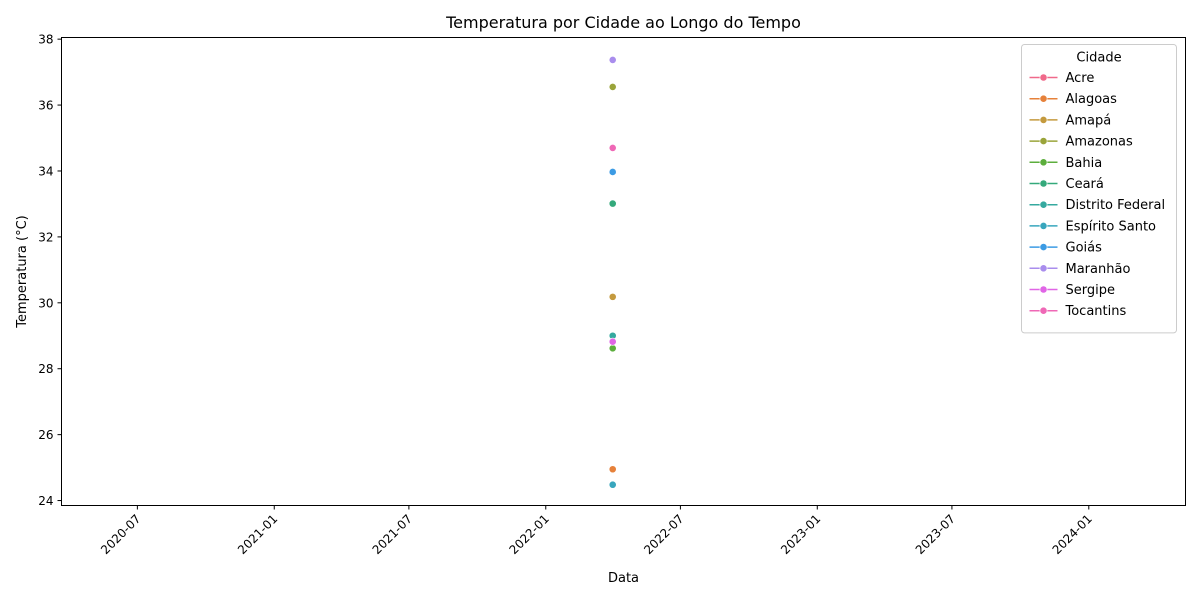 The height and width of the screenshot is (604, 1200). Describe the element at coordinates (45, 501) in the screenshot. I see `y-tick-label: 24` at that location.